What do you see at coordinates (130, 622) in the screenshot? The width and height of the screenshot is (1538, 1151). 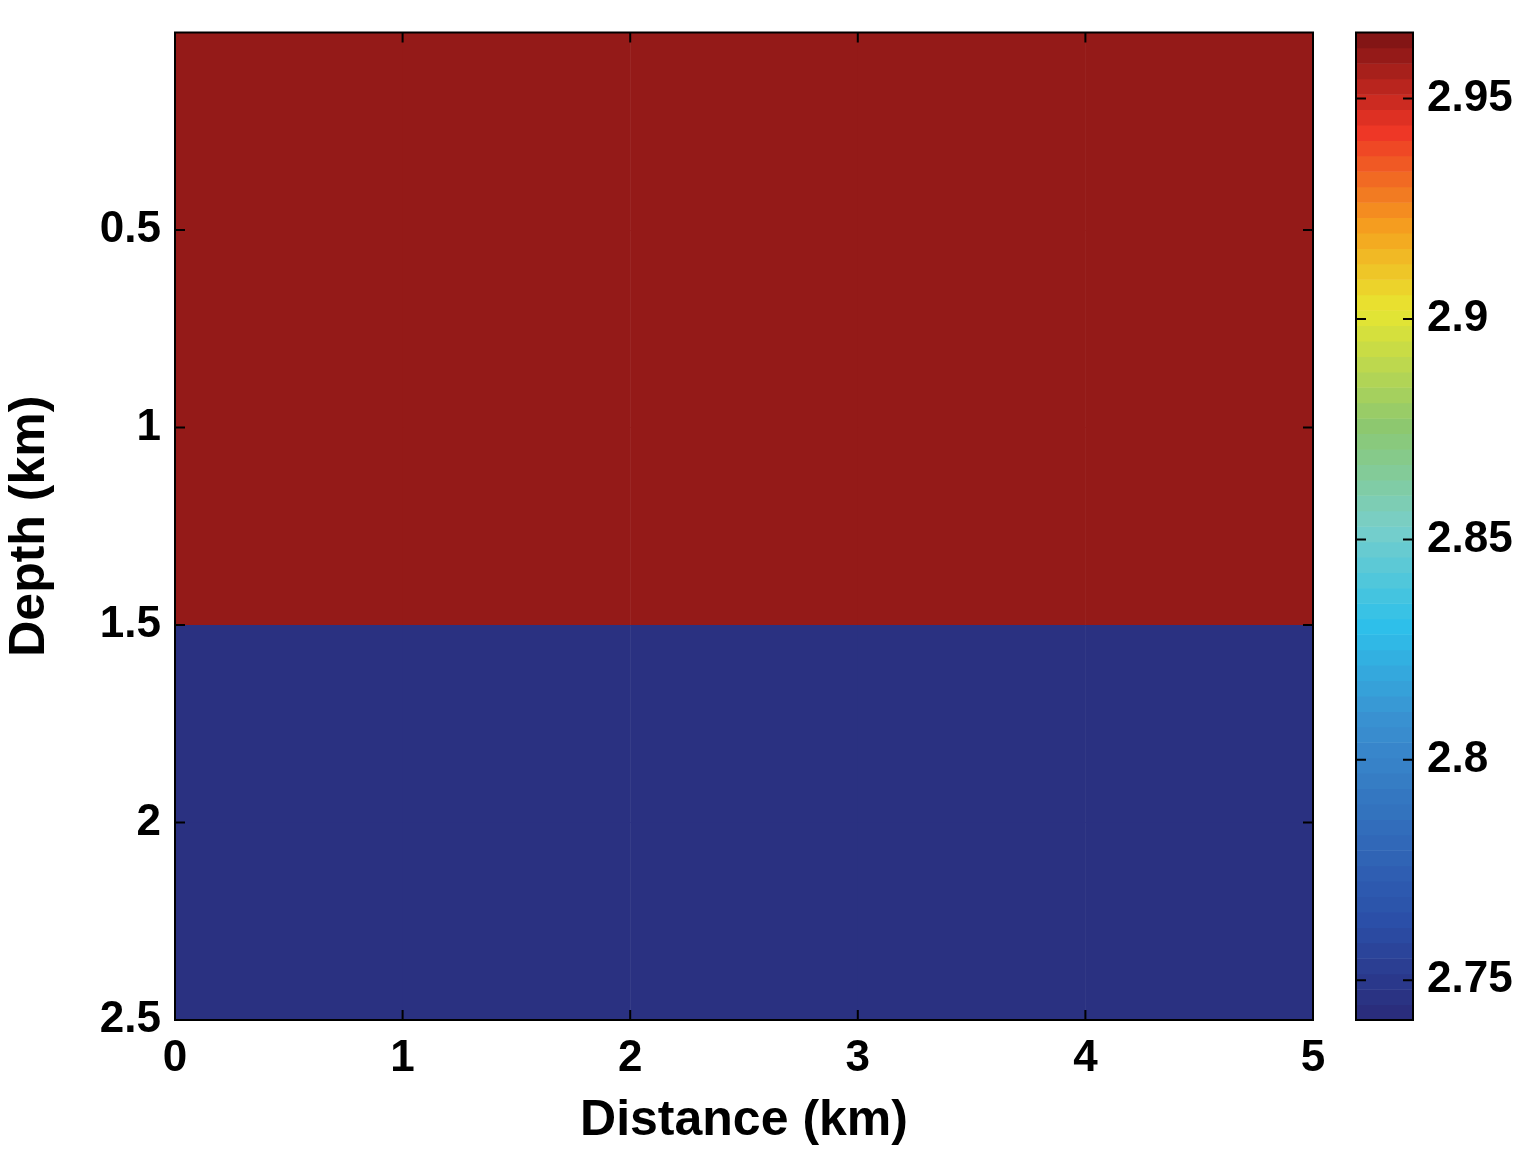 I see `y-tick-label: 1.5` at bounding box center [130, 622].